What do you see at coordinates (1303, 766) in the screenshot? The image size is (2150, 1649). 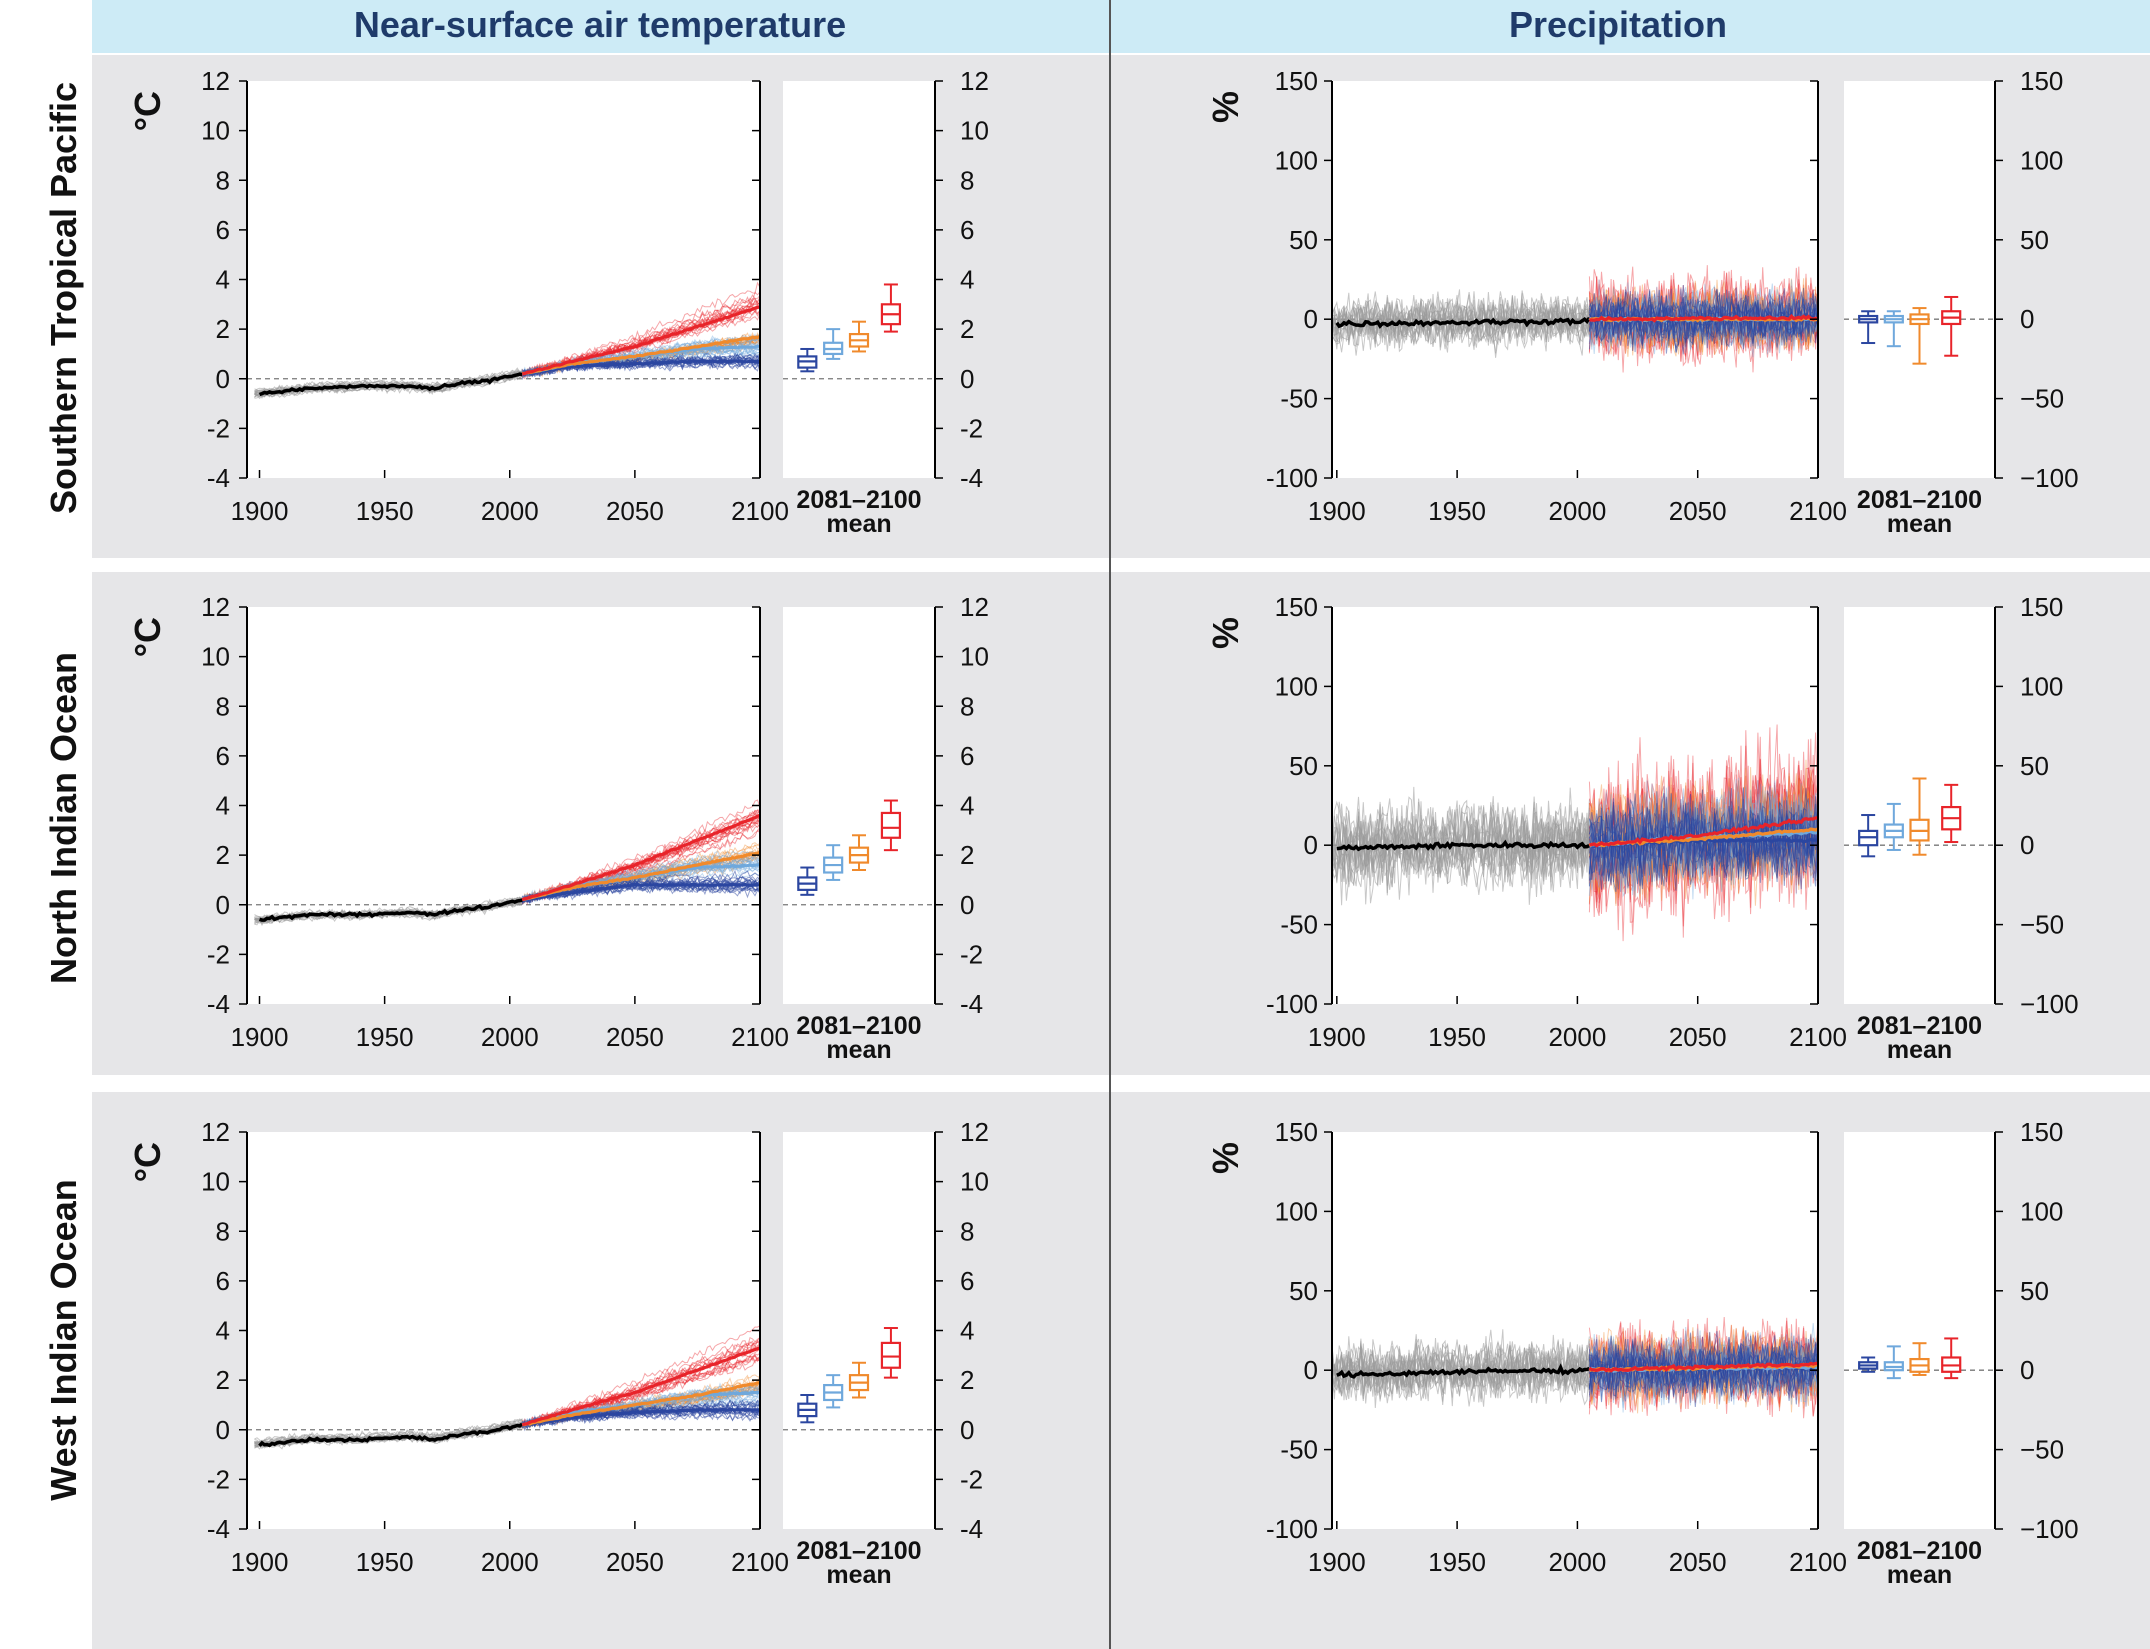 I see `y-tick-label-left: 50` at bounding box center [1303, 766].